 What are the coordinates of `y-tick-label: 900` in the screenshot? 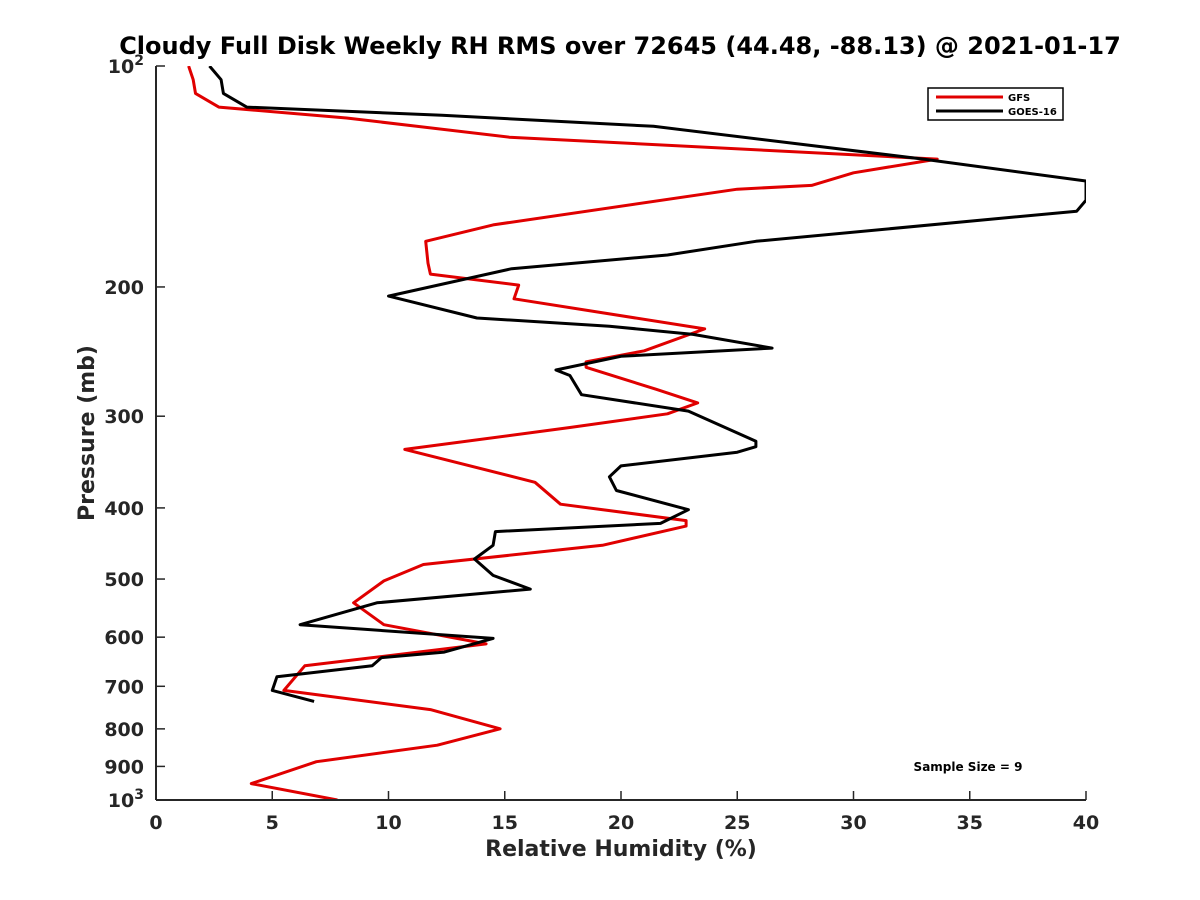 It's located at (124, 767).